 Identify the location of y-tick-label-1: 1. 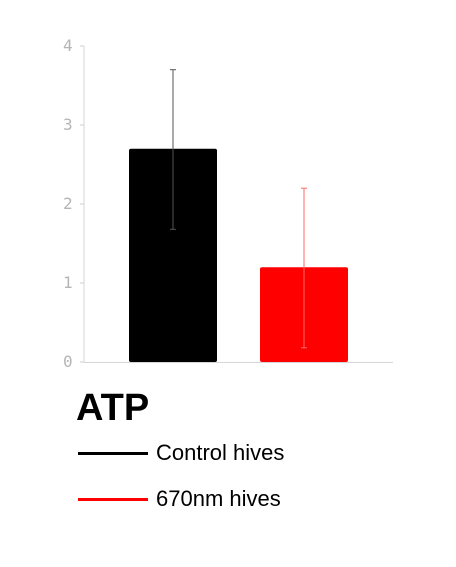
(68, 282).